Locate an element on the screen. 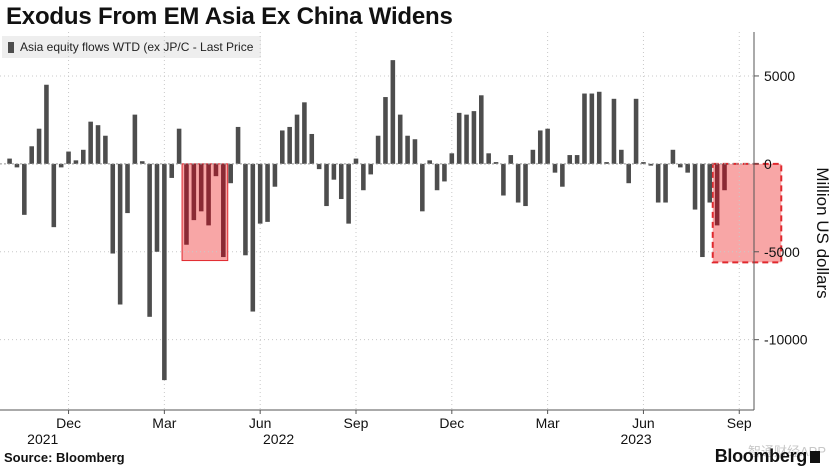  x-year-label: 2023 is located at coordinates (635, 439).